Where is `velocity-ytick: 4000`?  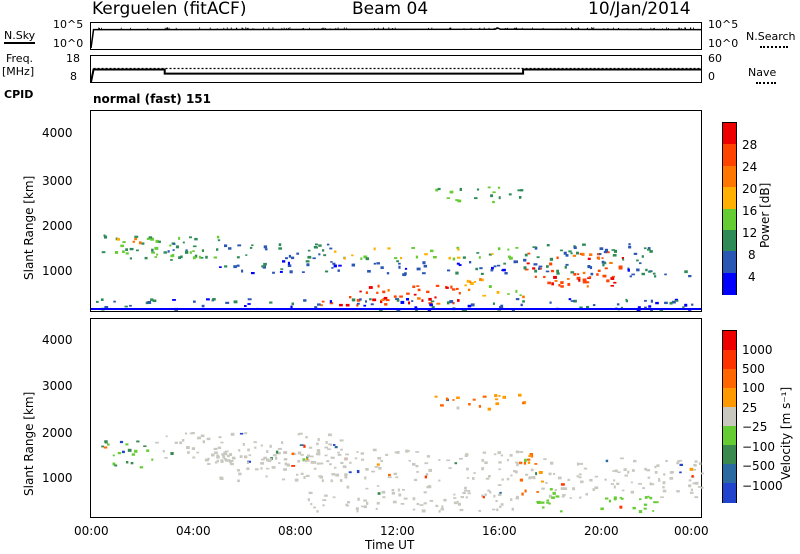
velocity-ytick: 4000 is located at coordinates (57, 340).